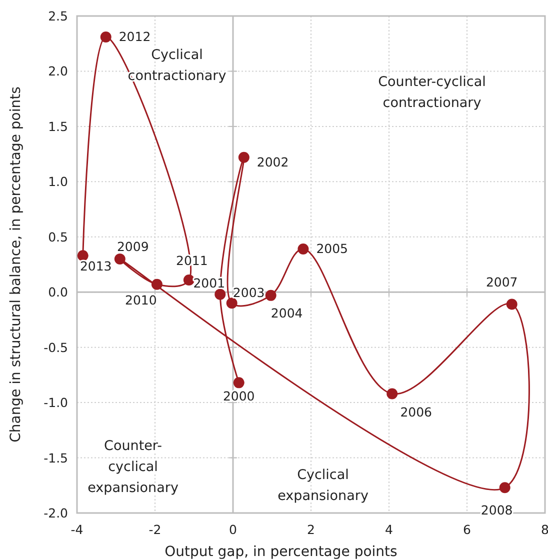 This screenshot has width=548, height=560. Describe the element at coordinates (58, 126) in the screenshot. I see `y-tick-label: 1.5` at that location.